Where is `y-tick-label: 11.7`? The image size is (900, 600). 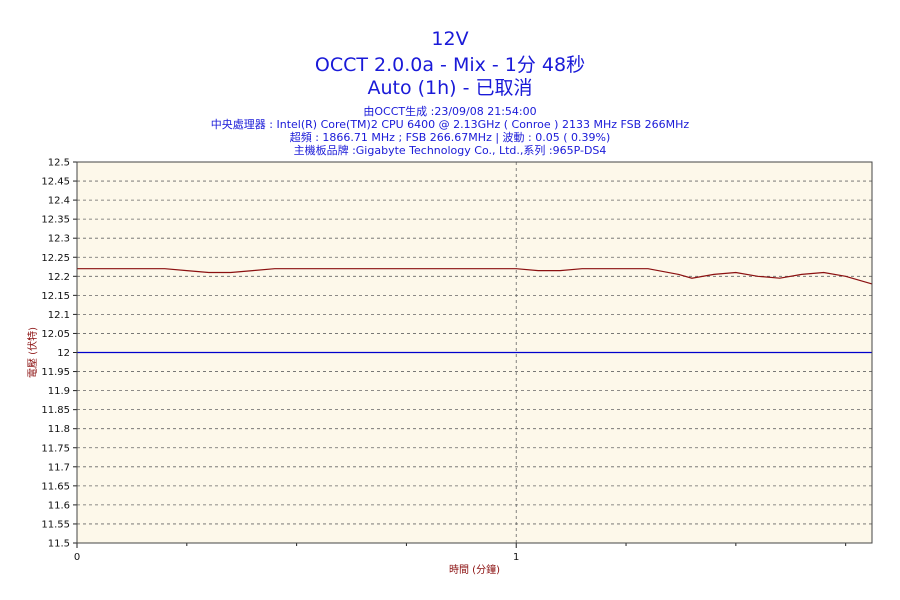 y-tick-label: 11.7 is located at coordinates (59, 467).